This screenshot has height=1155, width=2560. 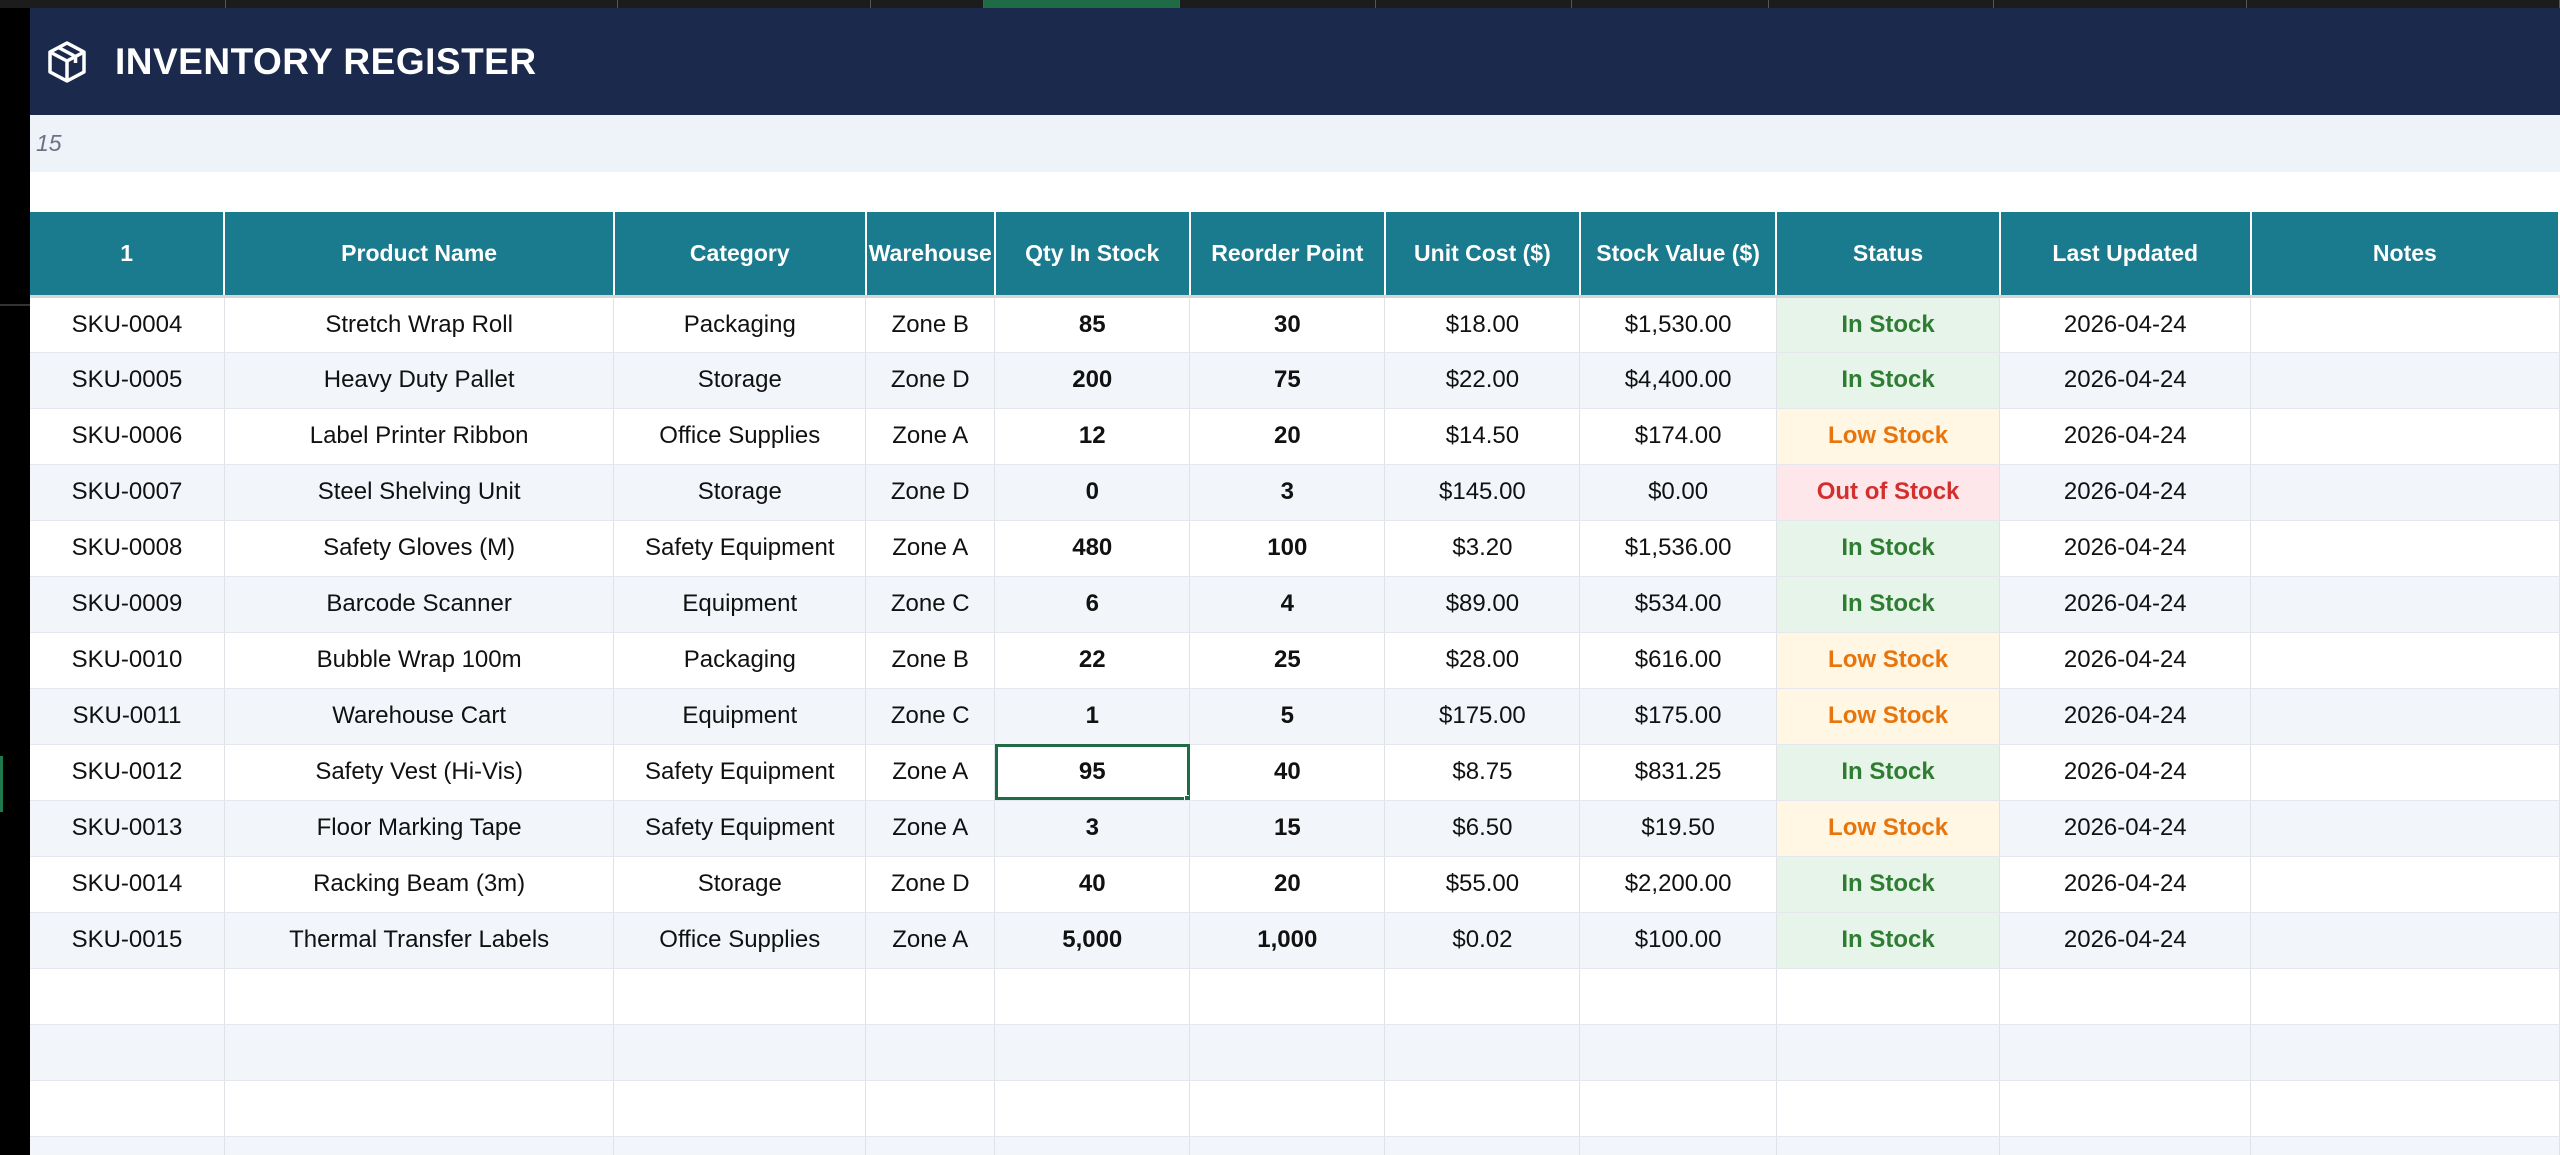 What do you see at coordinates (1092, 772) in the screenshot?
I see `cell-qty-in-stock-selected: 95` at bounding box center [1092, 772].